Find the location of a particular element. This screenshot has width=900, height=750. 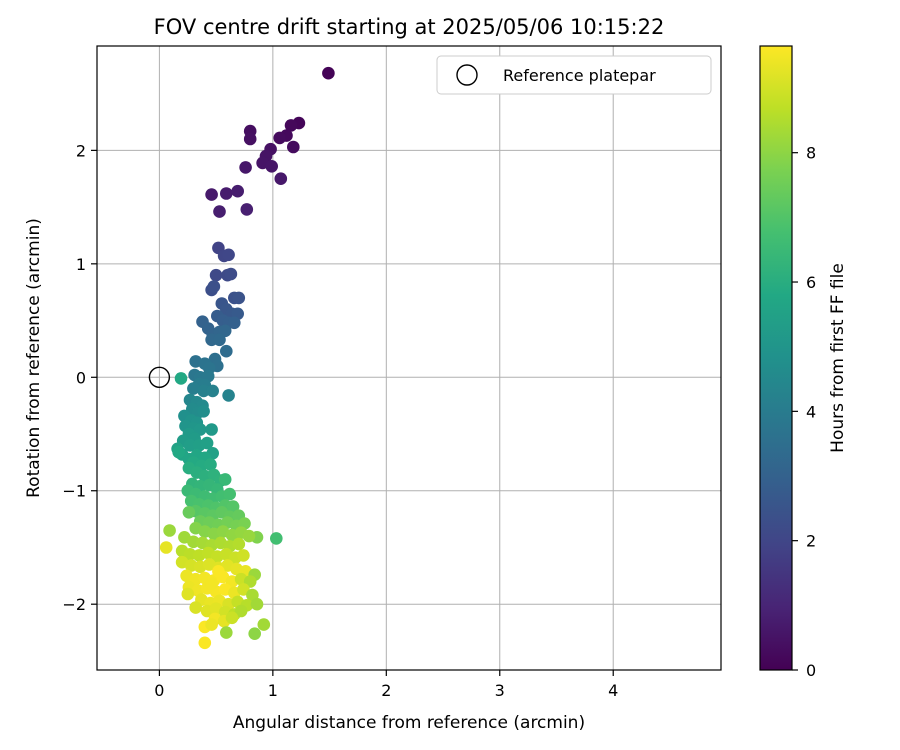

x-tick-label: 0 is located at coordinates (159, 690).